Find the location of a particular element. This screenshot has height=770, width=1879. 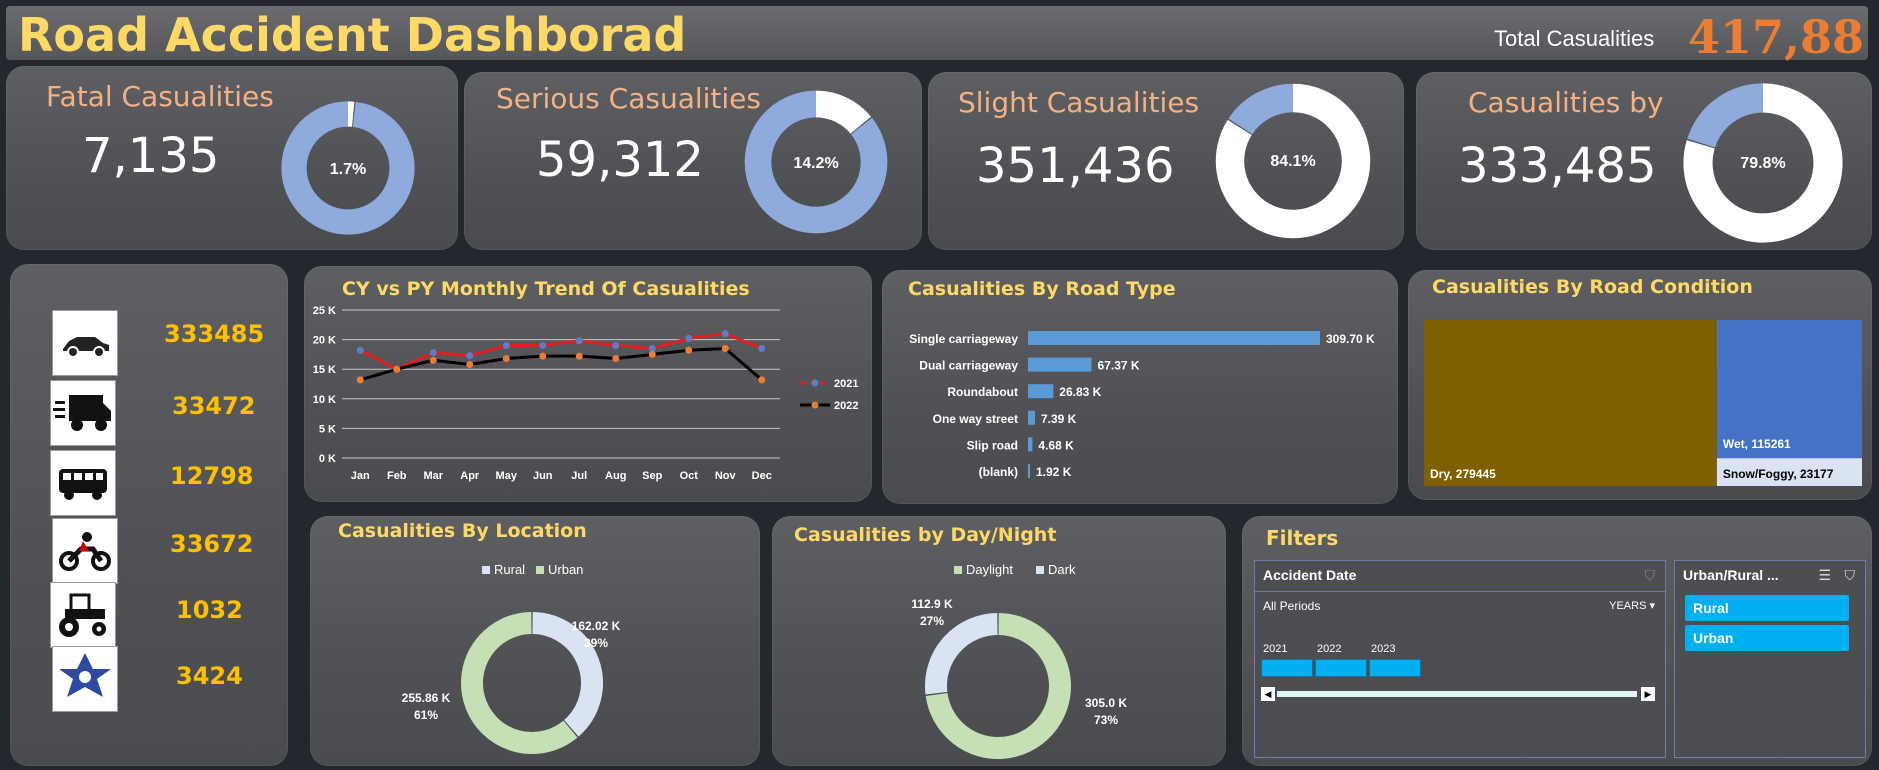

bar-value-label: 26.83 K is located at coordinates (1080, 392).